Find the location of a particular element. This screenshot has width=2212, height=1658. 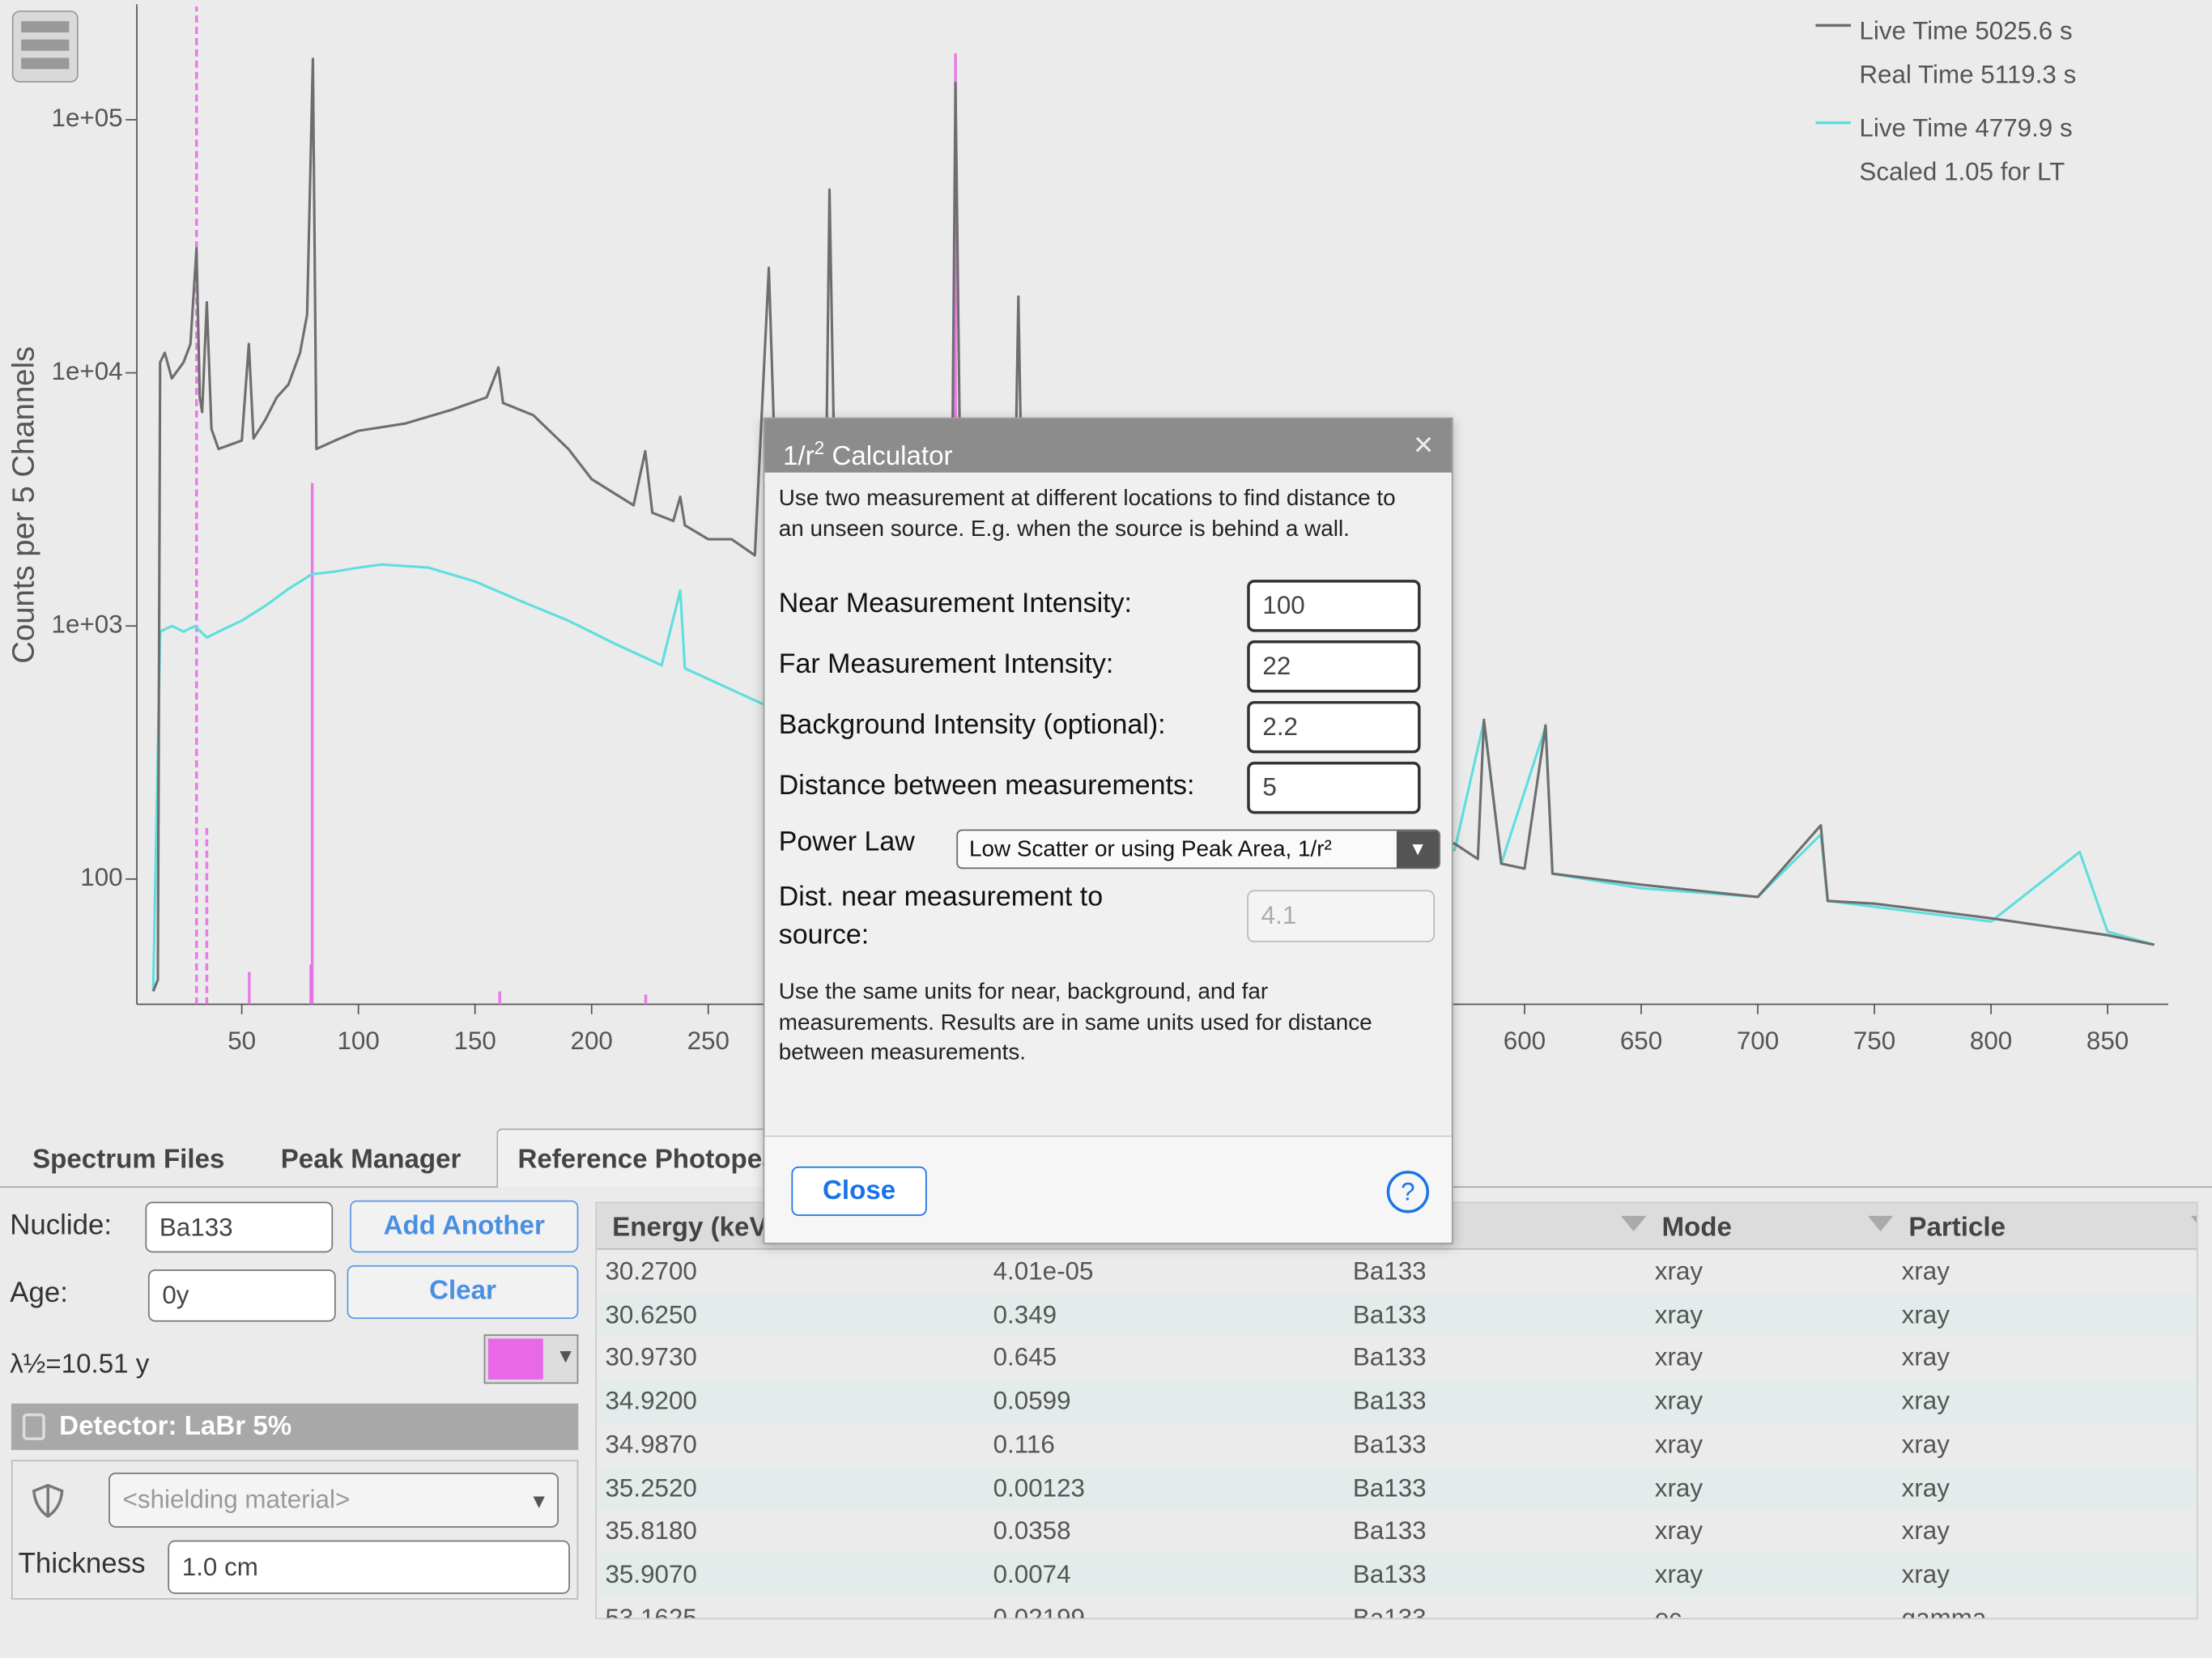

nuclide-input: Ba133 is located at coordinates (240, 1227).